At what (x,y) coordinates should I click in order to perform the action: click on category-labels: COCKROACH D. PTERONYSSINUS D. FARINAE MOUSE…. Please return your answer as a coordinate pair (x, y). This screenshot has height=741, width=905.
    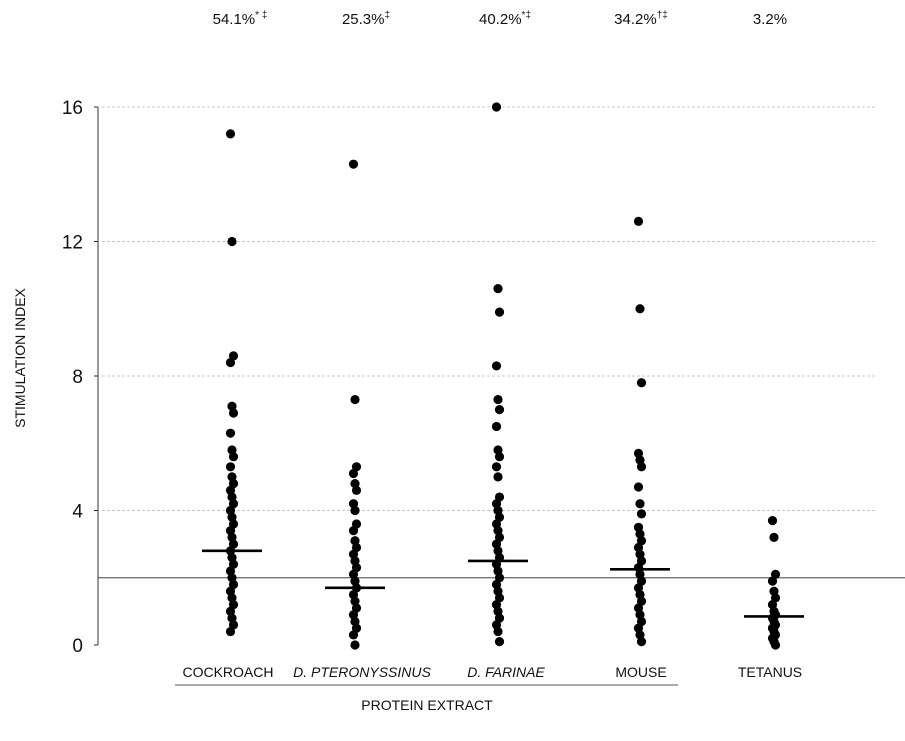
    Looking at the image, I should click on (492, 672).